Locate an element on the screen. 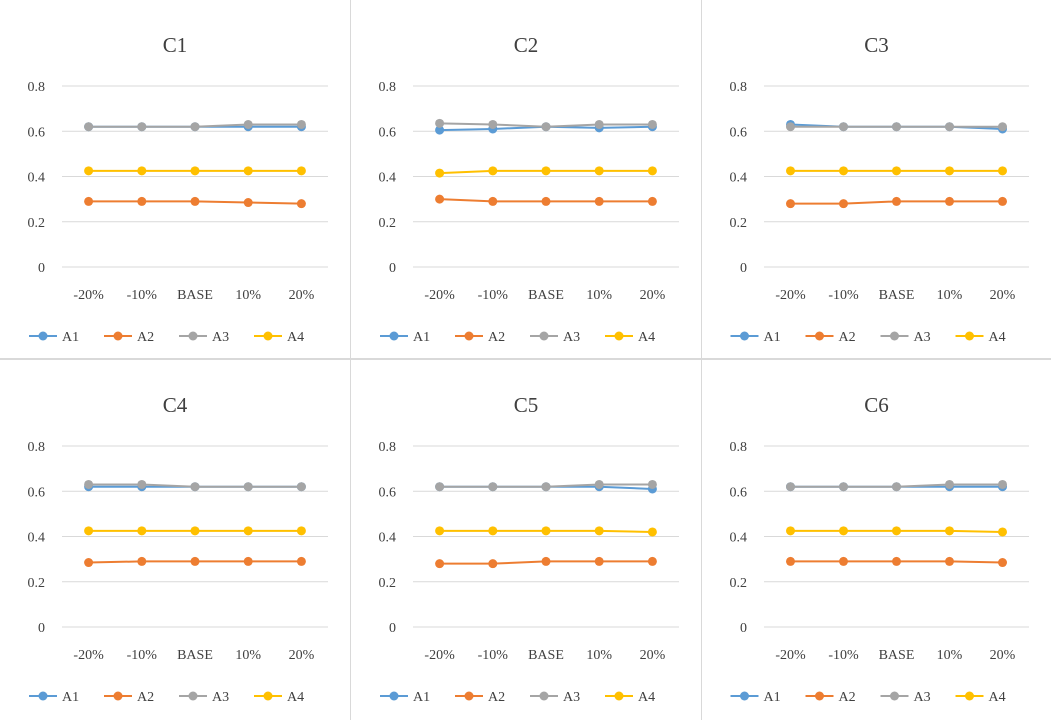 The height and width of the screenshot is (720, 1051). x-tick-label: -20% is located at coordinates (439, 655).